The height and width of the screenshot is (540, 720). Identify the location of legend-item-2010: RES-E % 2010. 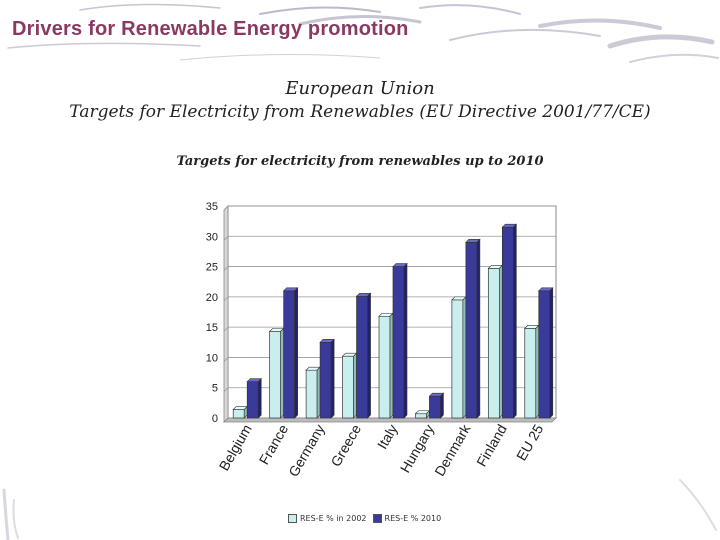
(407, 518).